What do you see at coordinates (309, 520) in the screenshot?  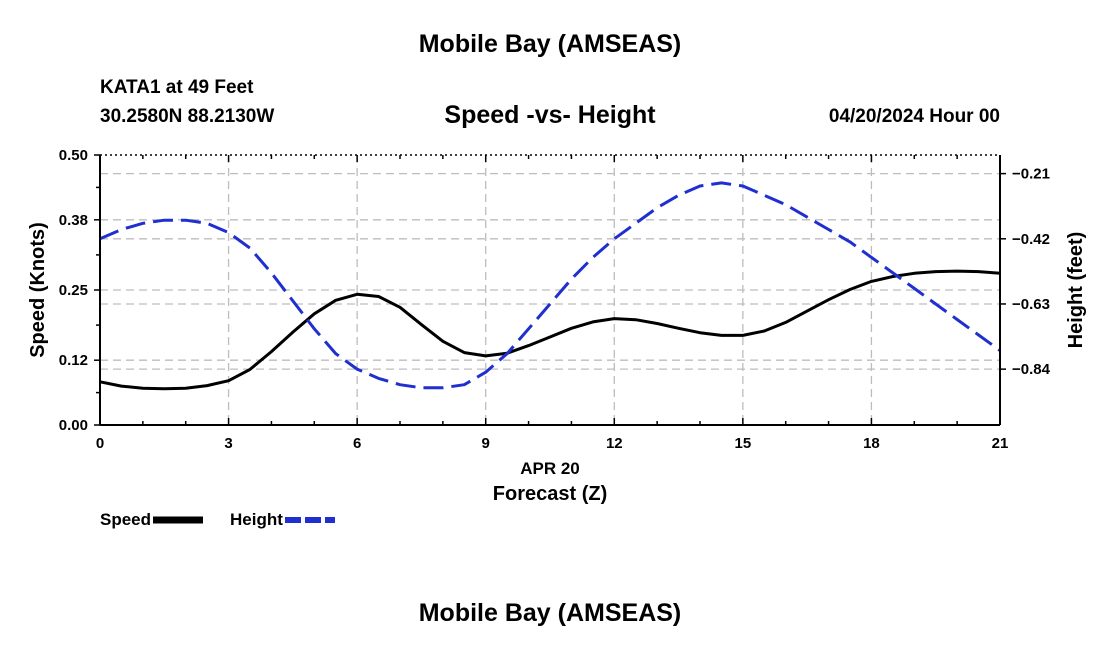 I see `legend-height-swatch` at bounding box center [309, 520].